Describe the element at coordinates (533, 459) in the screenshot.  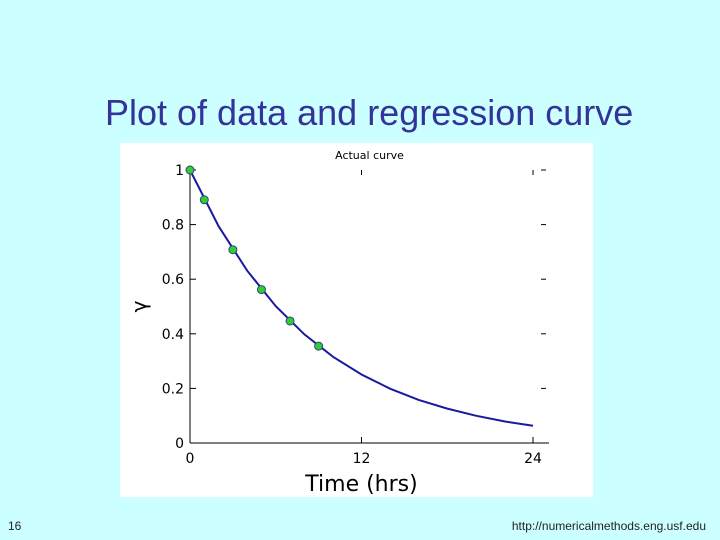
I see `x-tick-label: 24` at that location.